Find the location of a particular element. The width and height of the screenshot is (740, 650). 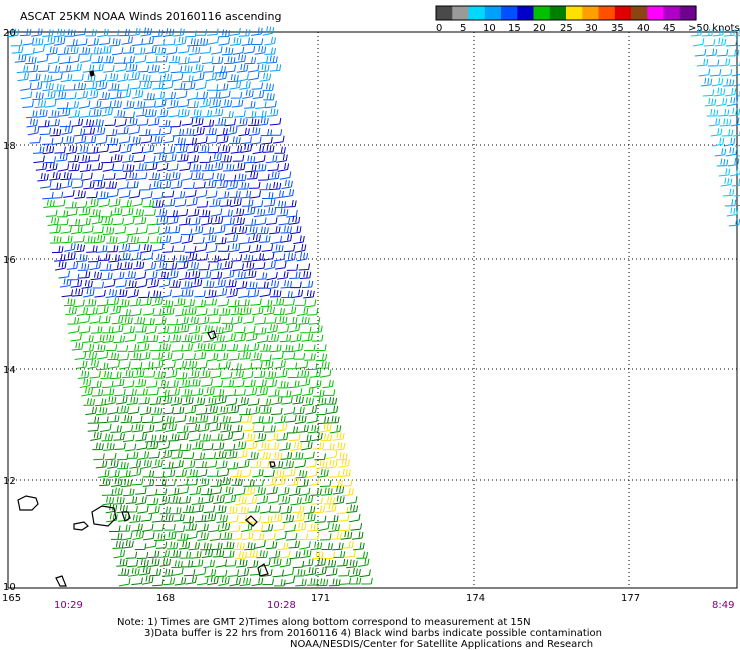

legend-frame is located at coordinates (566, 13).